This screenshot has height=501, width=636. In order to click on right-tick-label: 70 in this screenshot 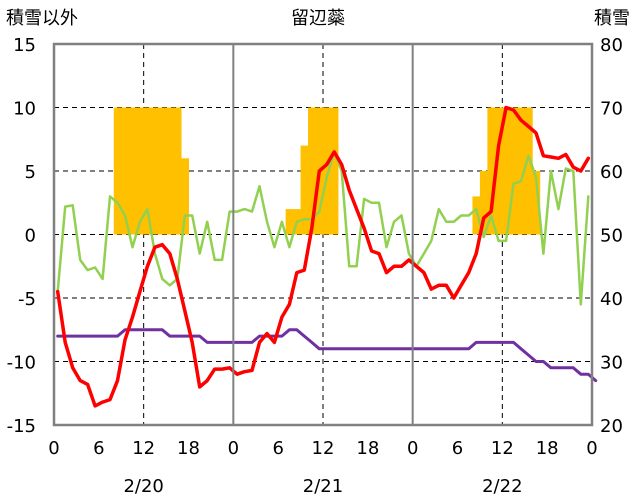, I will do `click(611, 109)`.